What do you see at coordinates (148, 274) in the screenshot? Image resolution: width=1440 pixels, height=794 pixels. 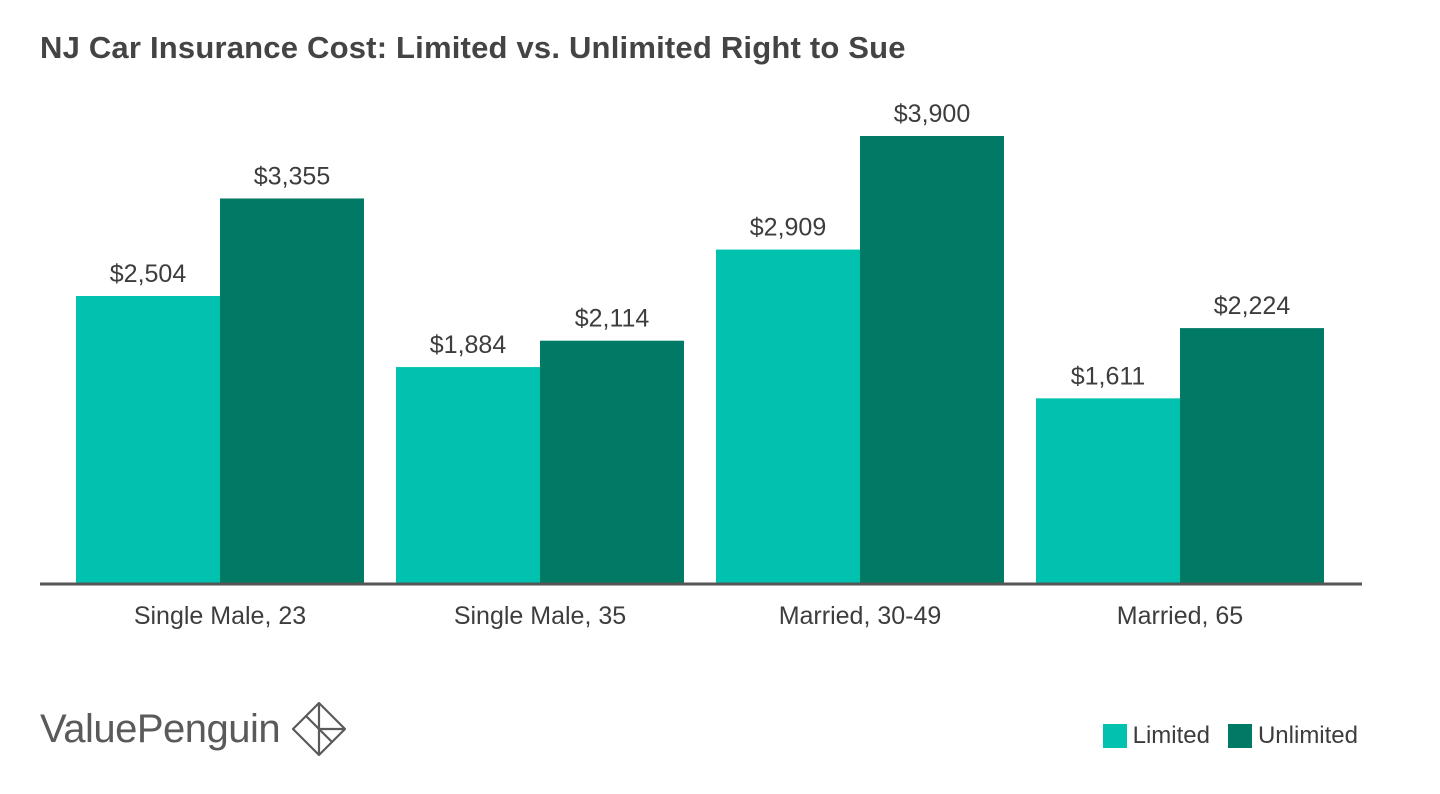 I see `data-label-limited-single-male-23: $2,504` at bounding box center [148, 274].